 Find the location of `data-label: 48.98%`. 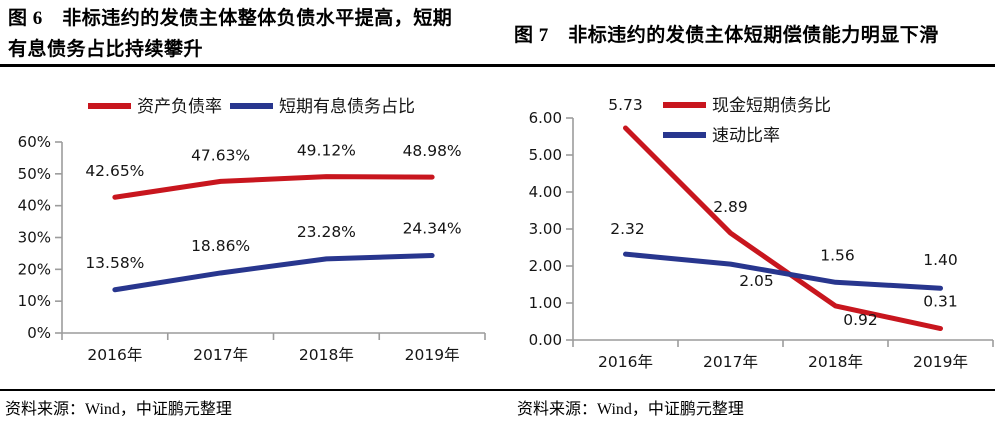

data-label: 48.98% is located at coordinates (432, 151).